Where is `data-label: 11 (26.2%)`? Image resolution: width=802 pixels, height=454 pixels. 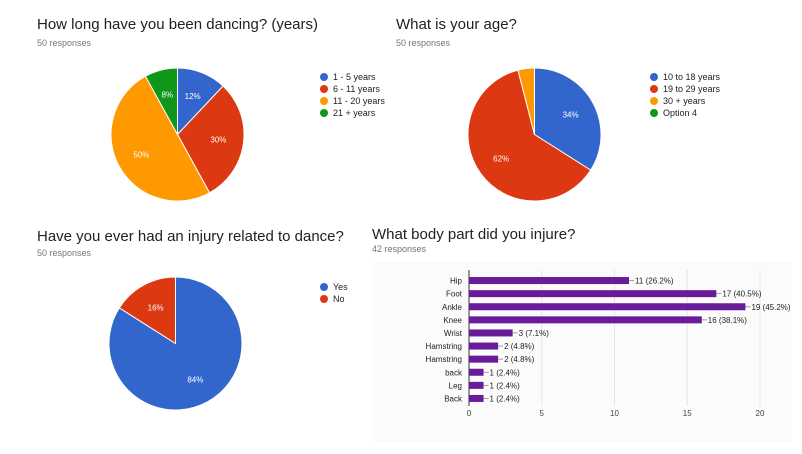
data-label: 11 (26.2%) is located at coordinates (654, 281).